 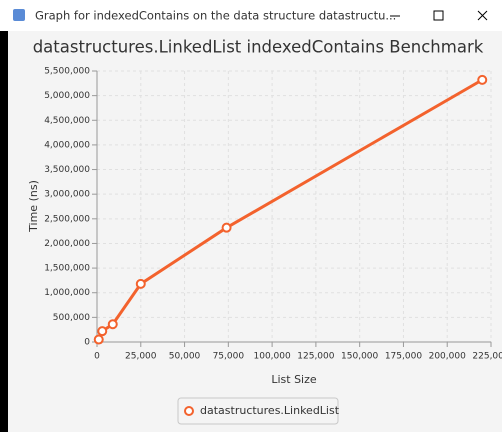 I want to click on title-bar, so click(x=251, y=15).